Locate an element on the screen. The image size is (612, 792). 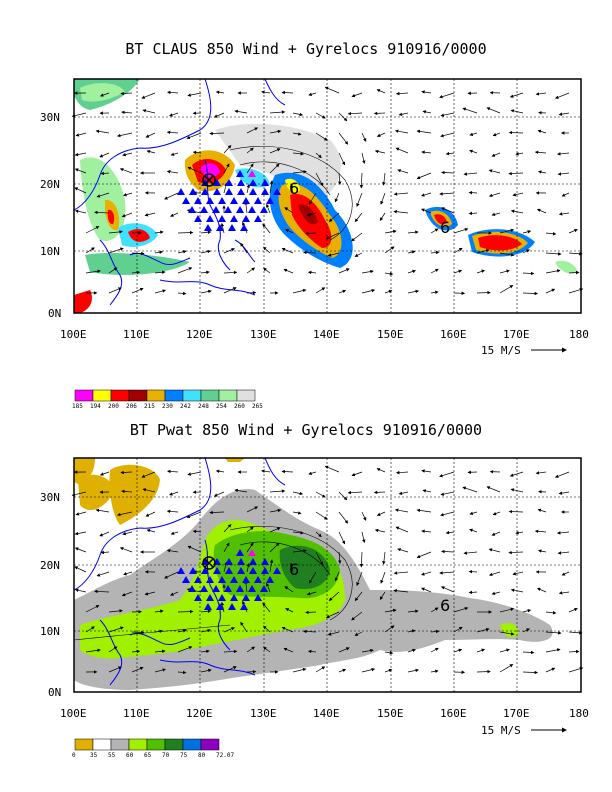
gyreloc-triangles is located at coordinates (229, 200).